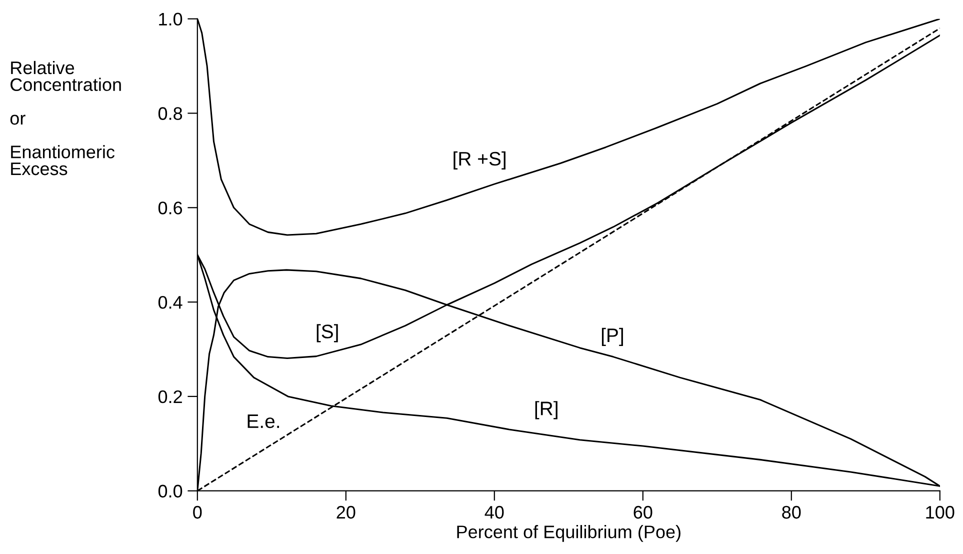 The width and height of the screenshot is (963, 554). What do you see at coordinates (643, 512) in the screenshot?
I see `x-tick-label: 60` at bounding box center [643, 512].